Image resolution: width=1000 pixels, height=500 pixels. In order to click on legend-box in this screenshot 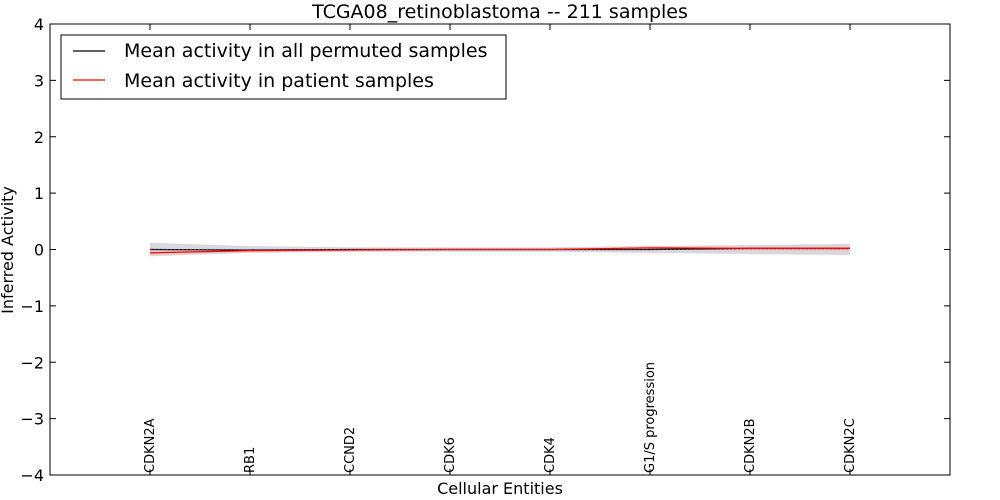, I will do `click(283, 67)`.